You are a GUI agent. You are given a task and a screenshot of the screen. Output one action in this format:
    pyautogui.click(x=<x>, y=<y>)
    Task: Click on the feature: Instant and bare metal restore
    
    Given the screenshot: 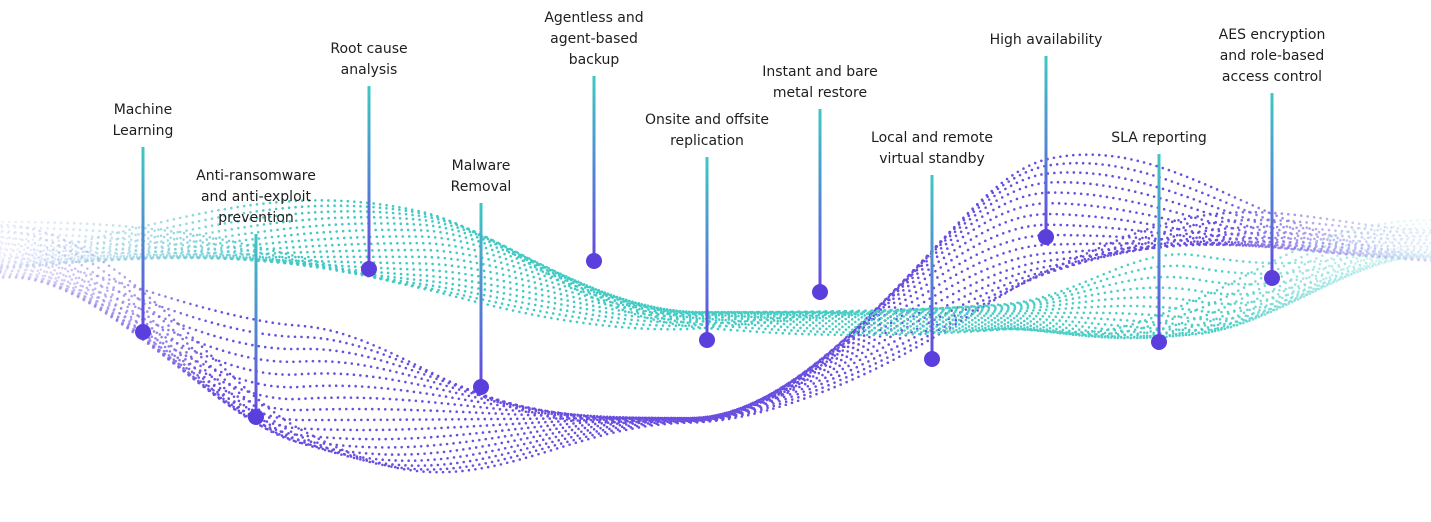 What is the action you would take?
    pyautogui.click(x=820, y=182)
    